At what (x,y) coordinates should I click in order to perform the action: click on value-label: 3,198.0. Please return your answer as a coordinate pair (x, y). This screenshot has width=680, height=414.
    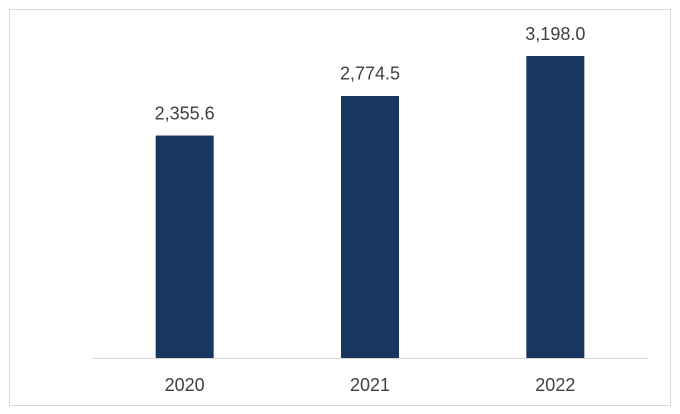
    Looking at the image, I should click on (555, 34).